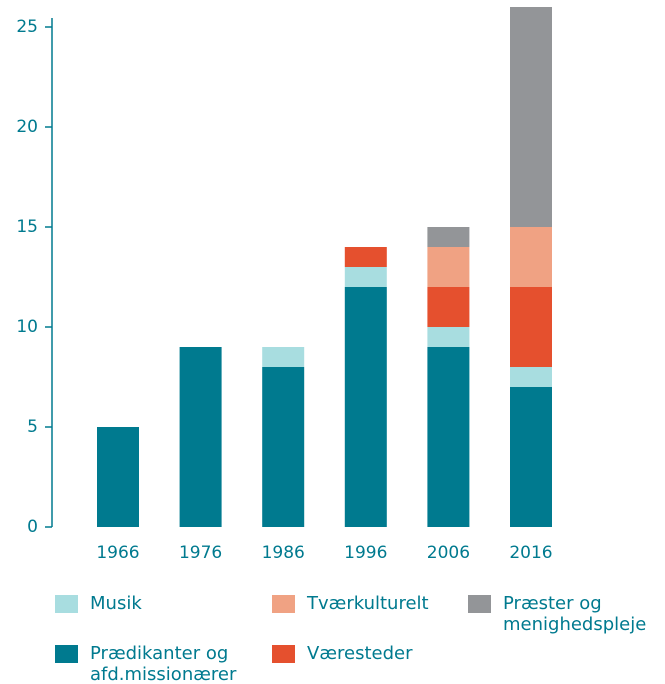 The width and height of the screenshot is (665, 684). What do you see at coordinates (200, 553) in the screenshot?
I see `x-tick-label: 1976` at bounding box center [200, 553].